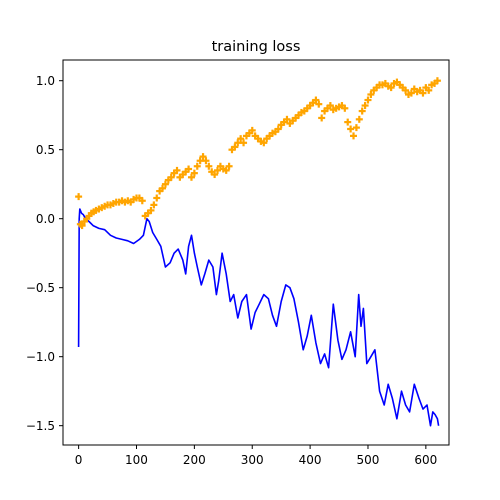 This screenshot has height=500, width=500. What do you see at coordinates (194, 460) in the screenshot?
I see `x-tick-label: 200` at bounding box center [194, 460].